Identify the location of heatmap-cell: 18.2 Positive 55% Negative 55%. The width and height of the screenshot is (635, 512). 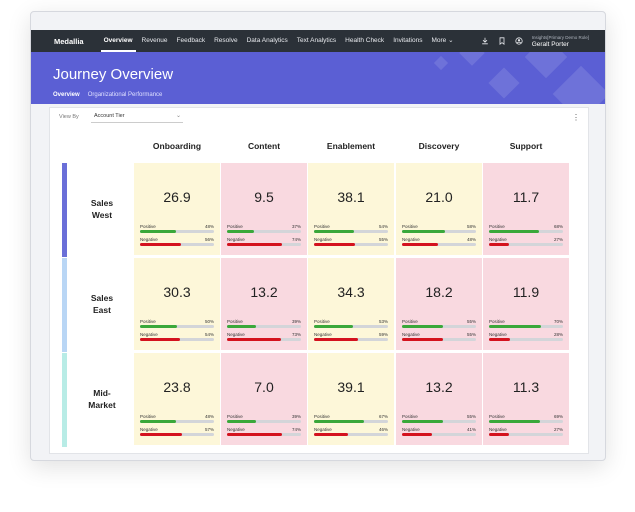
(439, 304).